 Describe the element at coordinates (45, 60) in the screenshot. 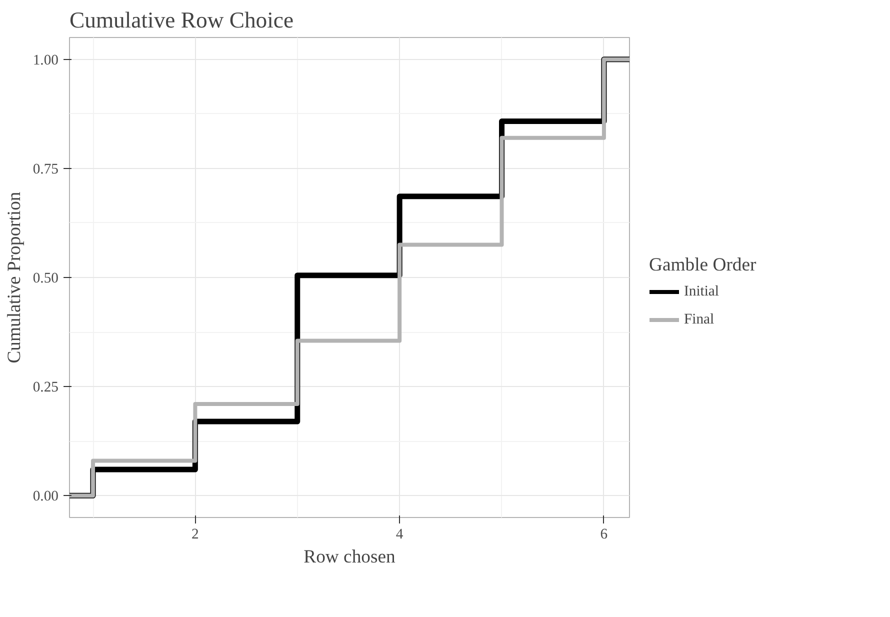

I see `y-tick-label: 1.00` at that location.